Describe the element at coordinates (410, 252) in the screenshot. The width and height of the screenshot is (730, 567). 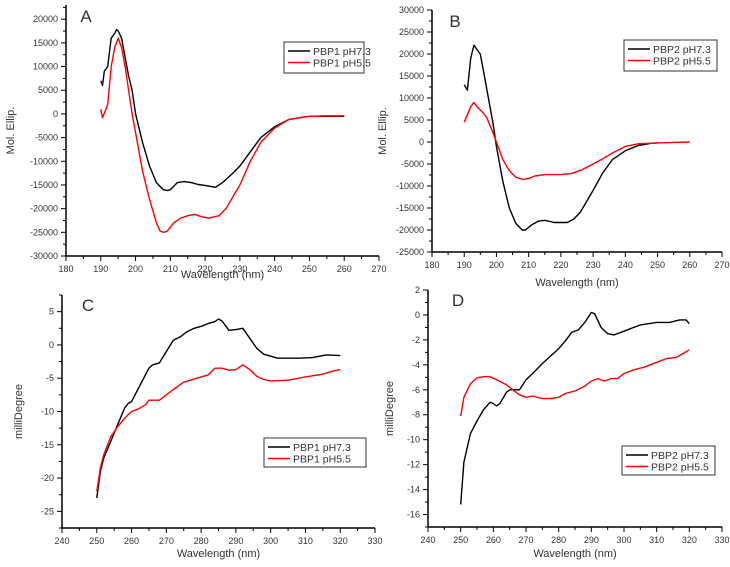
I see `y-tick-label: -25000` at that location.